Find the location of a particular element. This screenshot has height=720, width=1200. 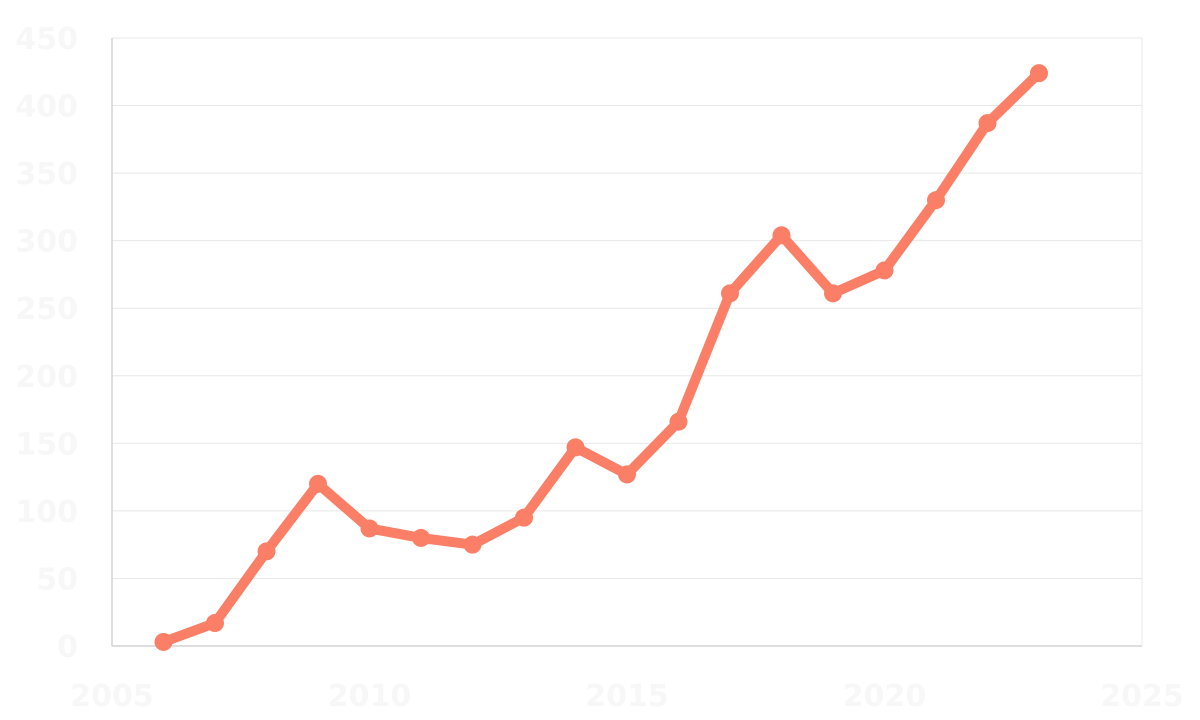

x-tick-label: 2005 is located at coordinates (112, 696).